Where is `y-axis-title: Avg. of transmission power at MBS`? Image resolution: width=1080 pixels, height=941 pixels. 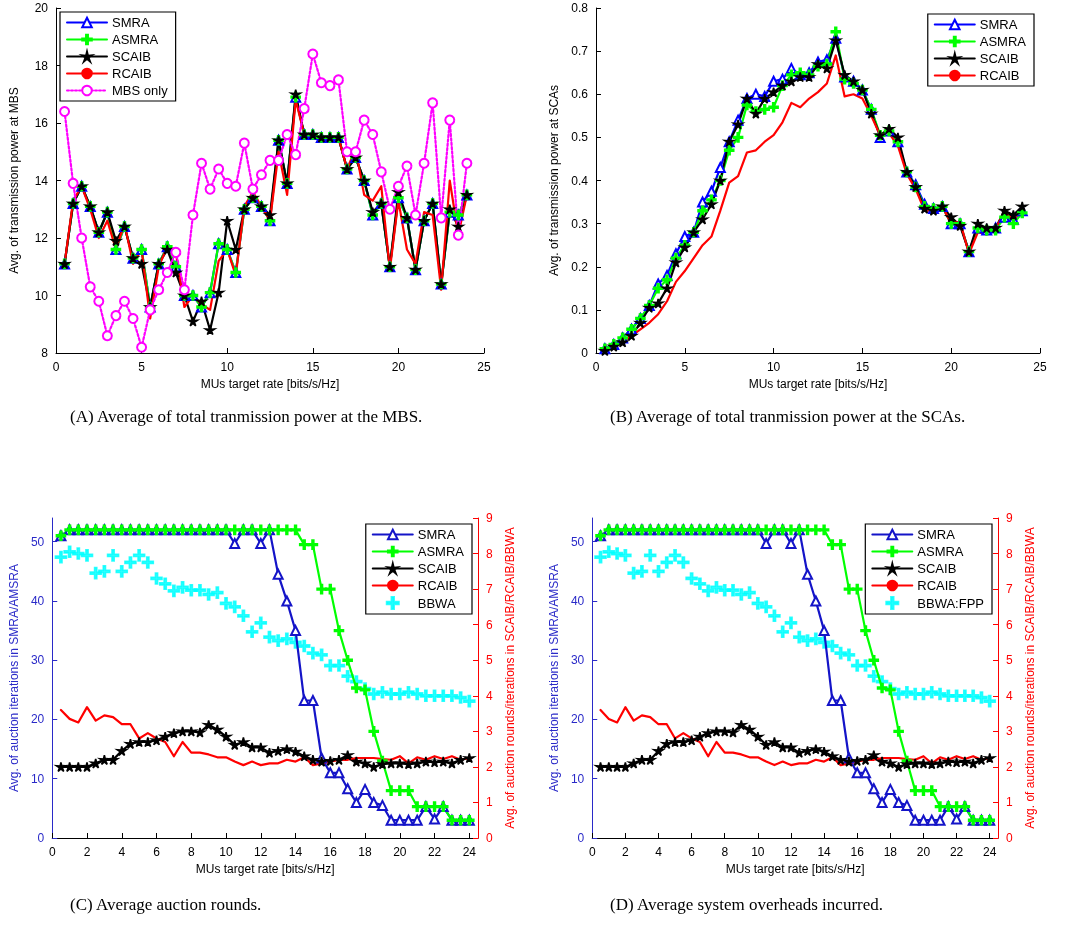 y-axis-title: Avg. of transmission power at MBS is located at coordinates (14, 180).